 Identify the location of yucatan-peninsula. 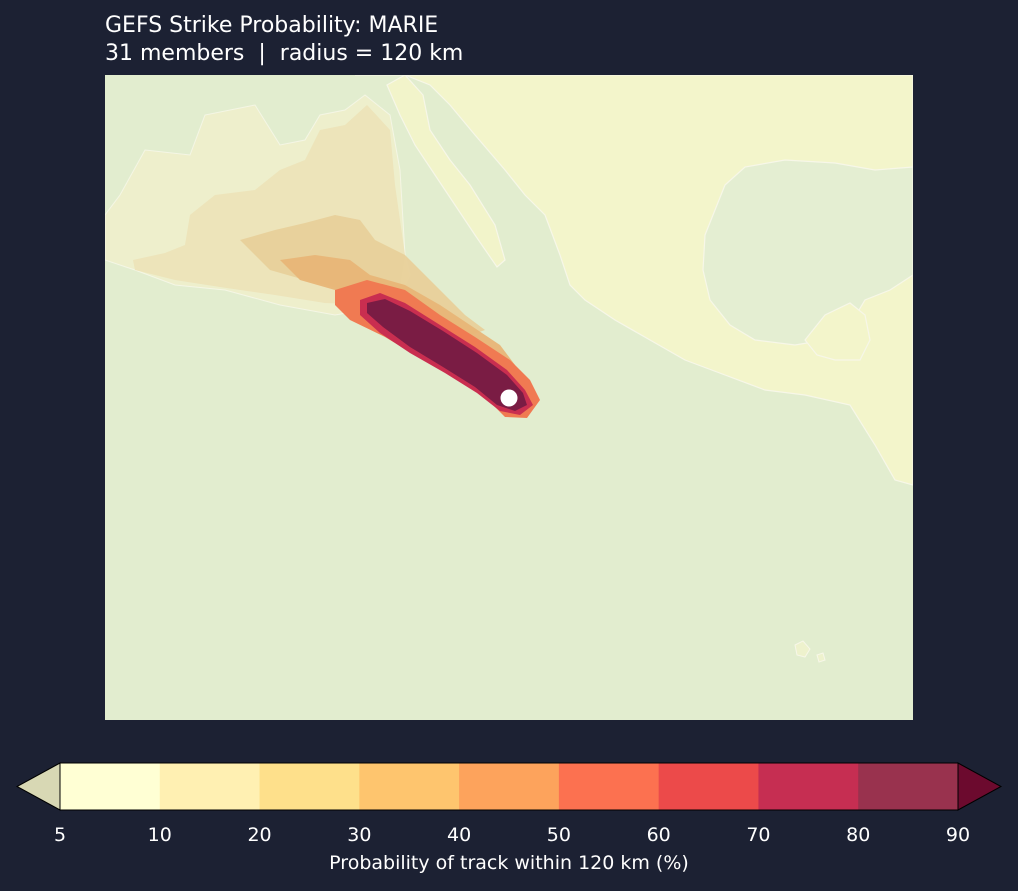
(837, 331).